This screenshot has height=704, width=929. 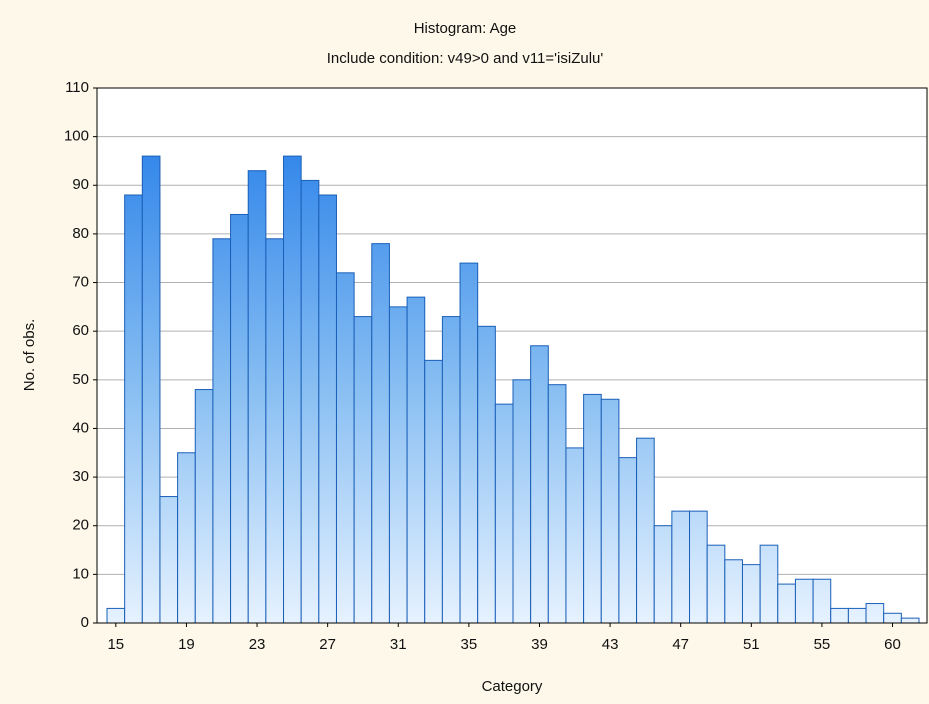 I want to click on y-tick-label: 90, so click(x=80, y=184).